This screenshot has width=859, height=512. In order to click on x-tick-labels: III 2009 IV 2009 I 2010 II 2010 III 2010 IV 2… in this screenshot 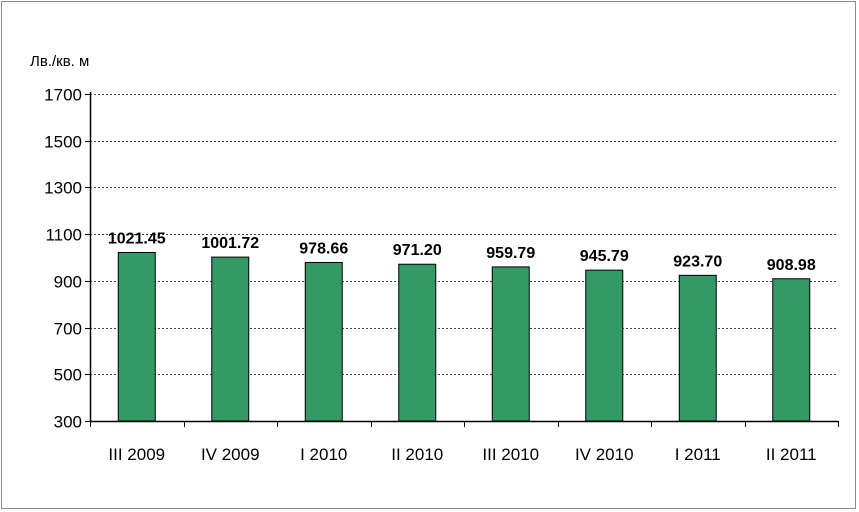, I will do `click(462, 454)`.